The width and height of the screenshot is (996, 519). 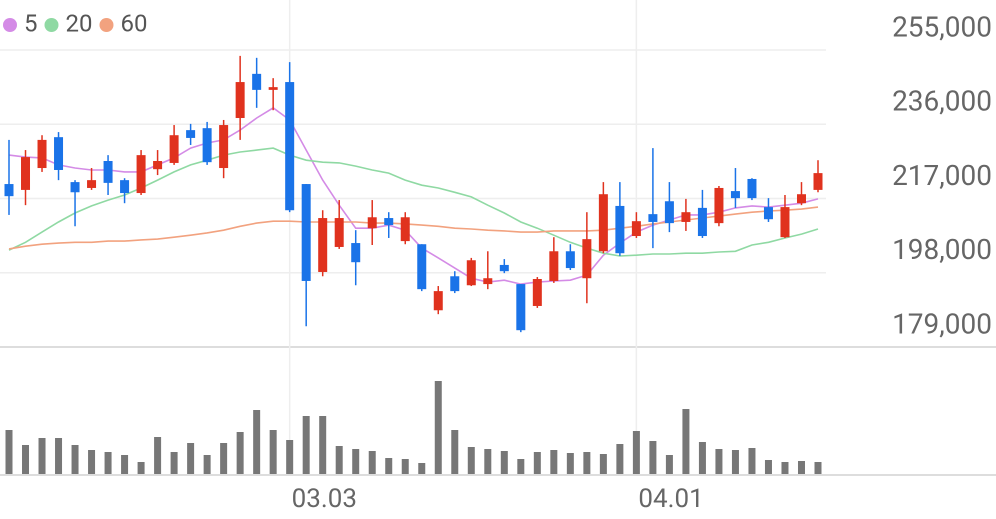 What do you see at coordinates (942, 249) in the screenshot?
I see `y-tick-label: 198,000` at bounding box center [942, 249].